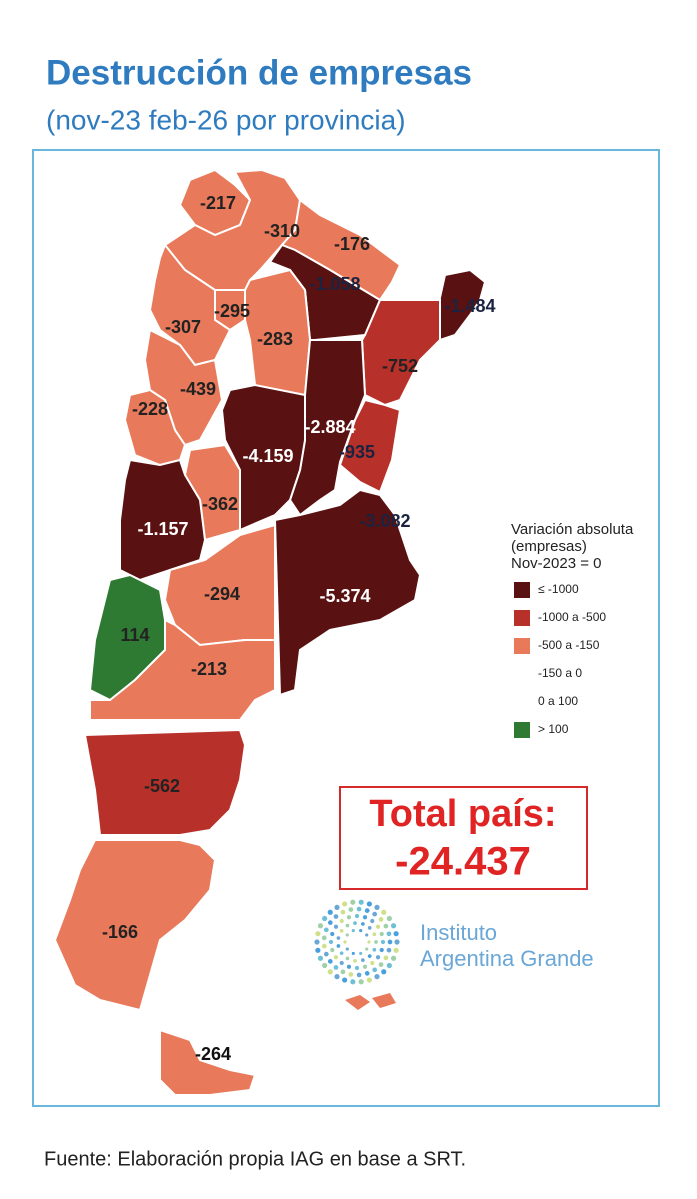 The height and width of the screenshot is (1199, 697). Describe the element at coordinates (352, 244) in the screenshot. I see `province-value: -176` at that location.